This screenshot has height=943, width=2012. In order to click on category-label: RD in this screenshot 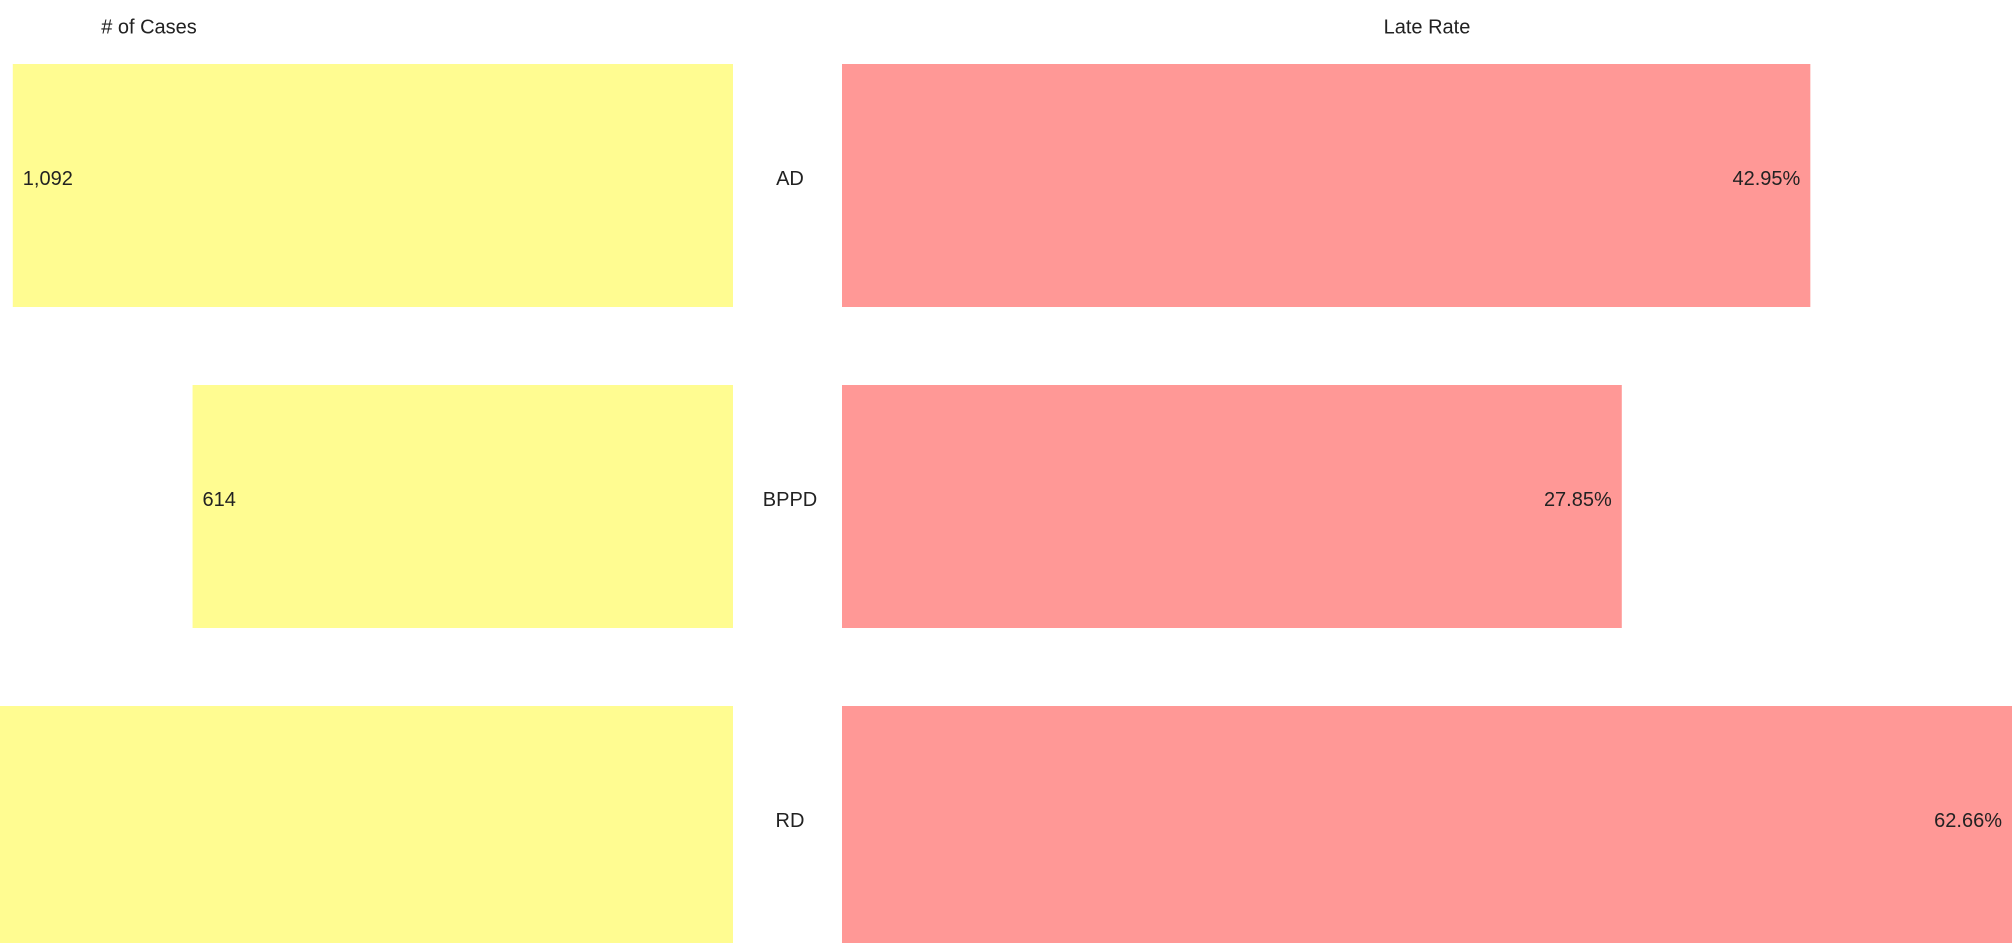, I will do `click(790, 821)`.